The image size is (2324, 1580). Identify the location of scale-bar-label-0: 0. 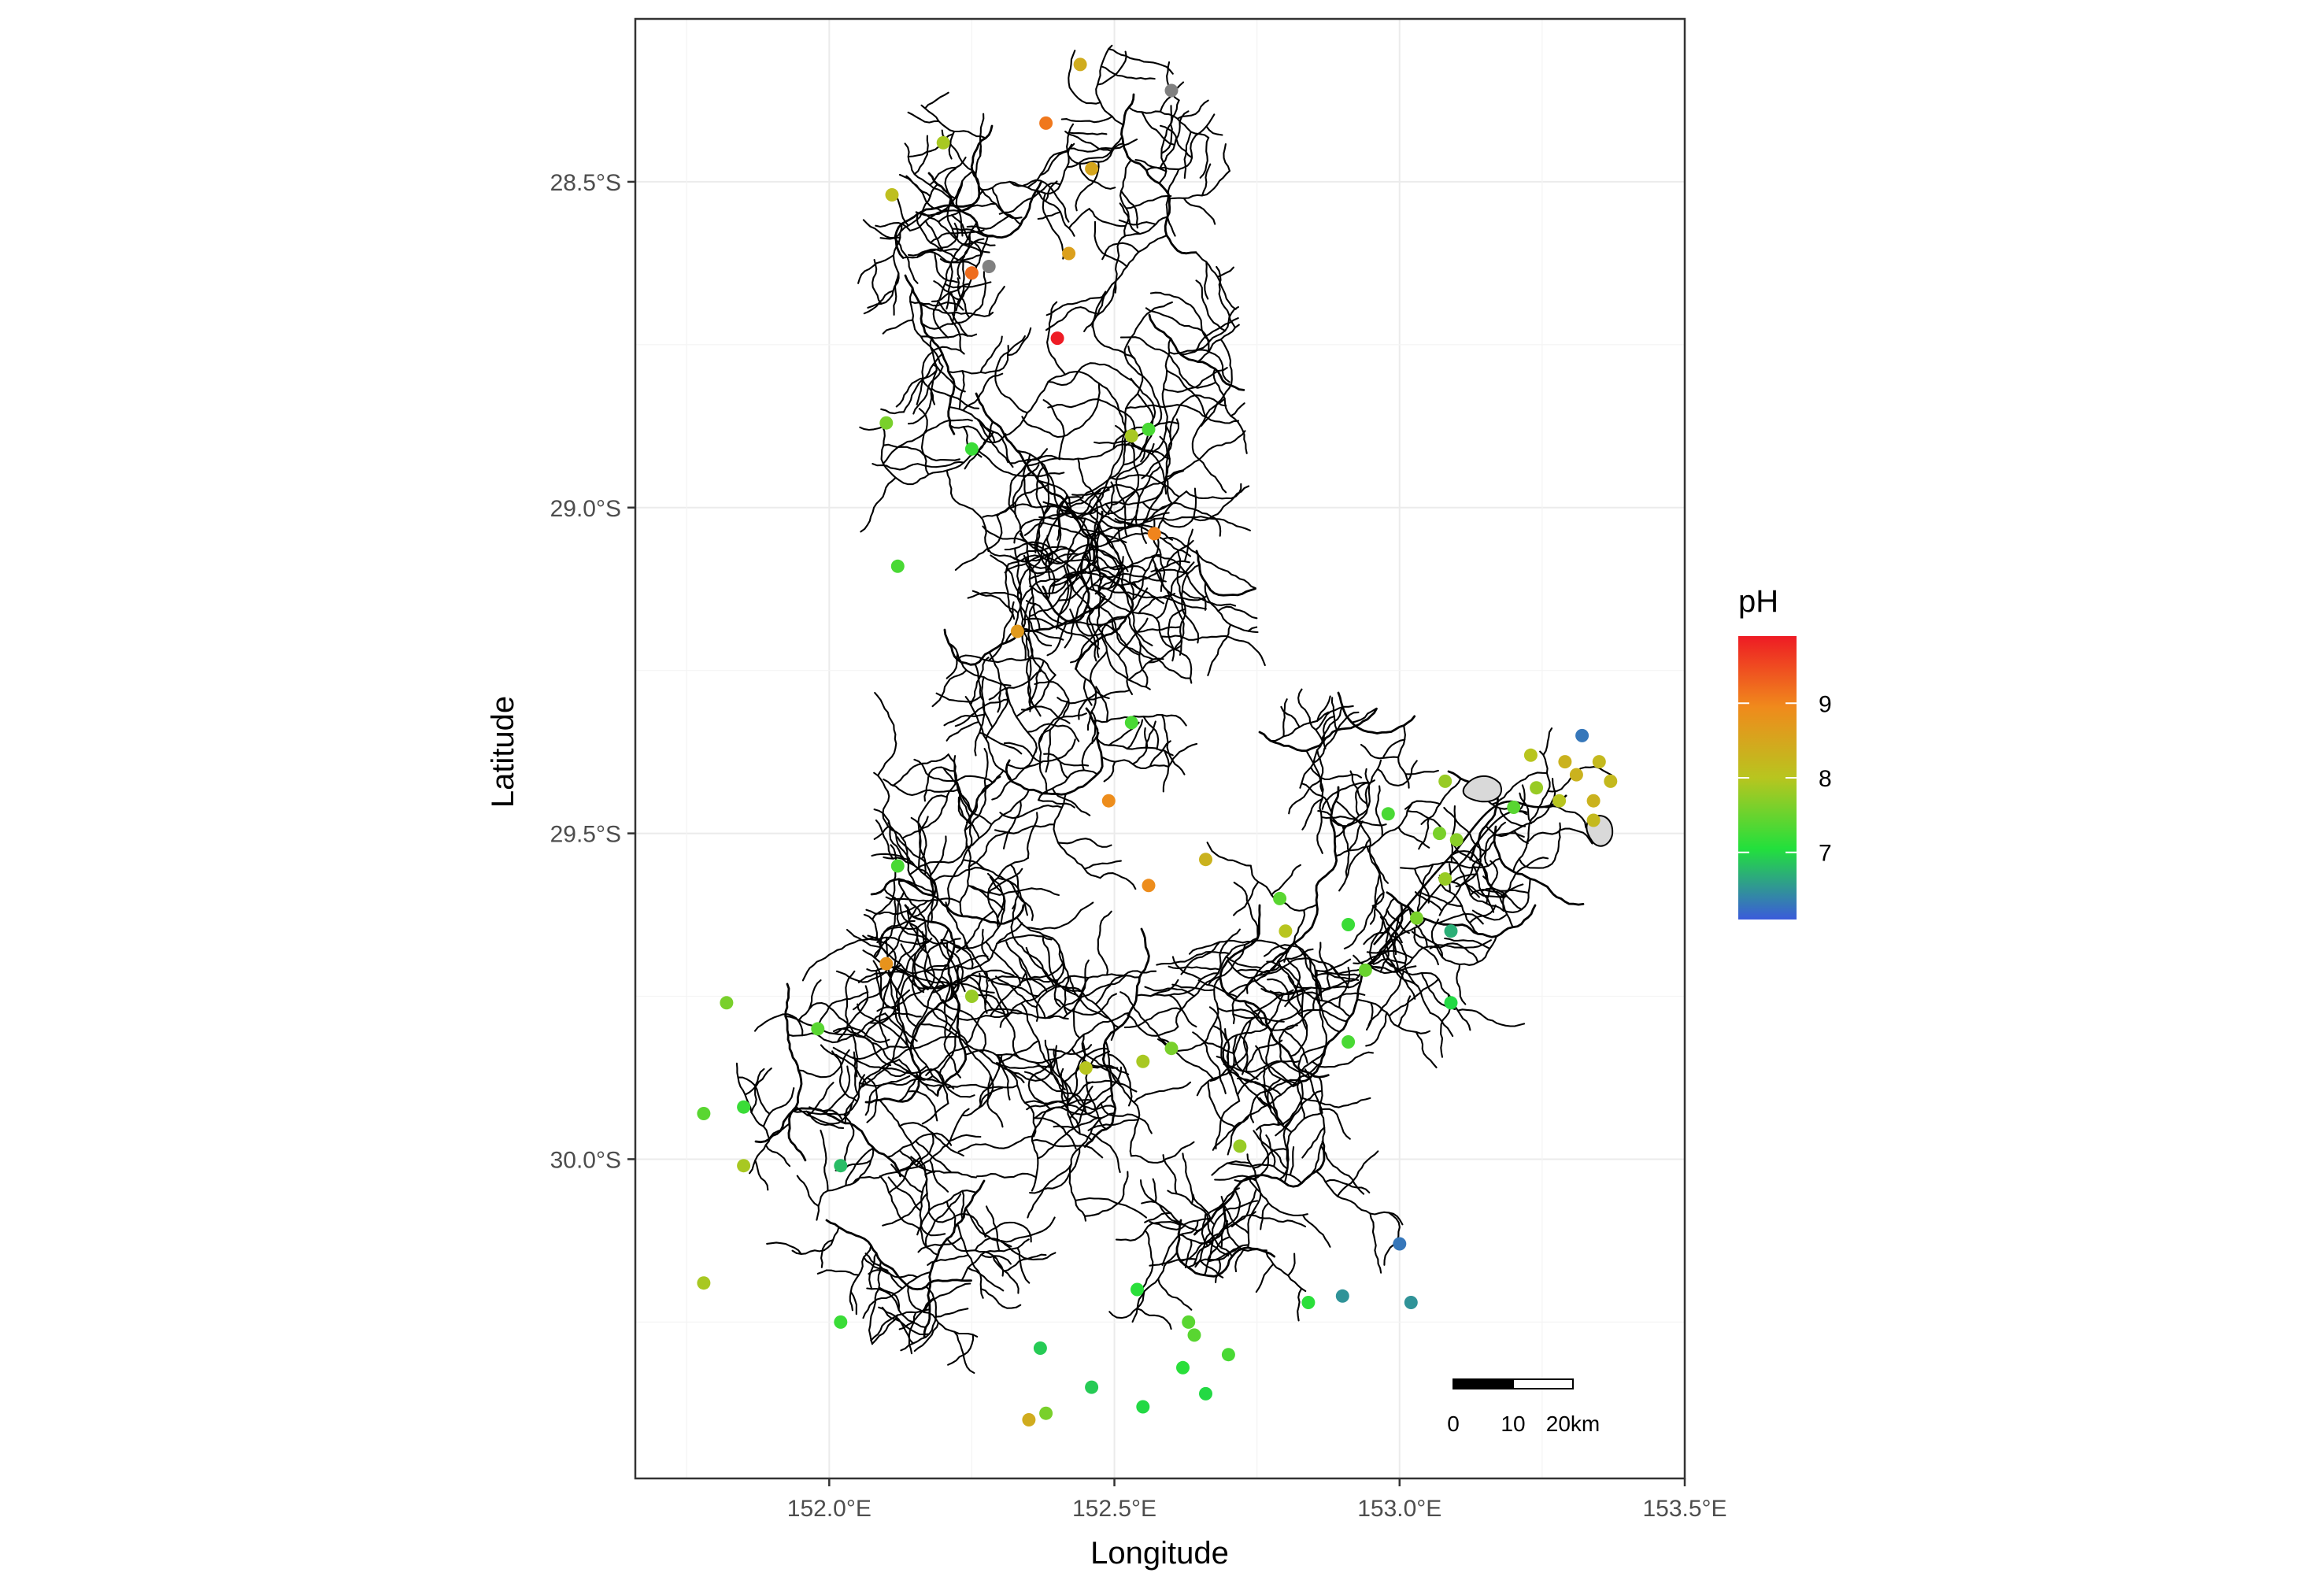
(1453, 1424).